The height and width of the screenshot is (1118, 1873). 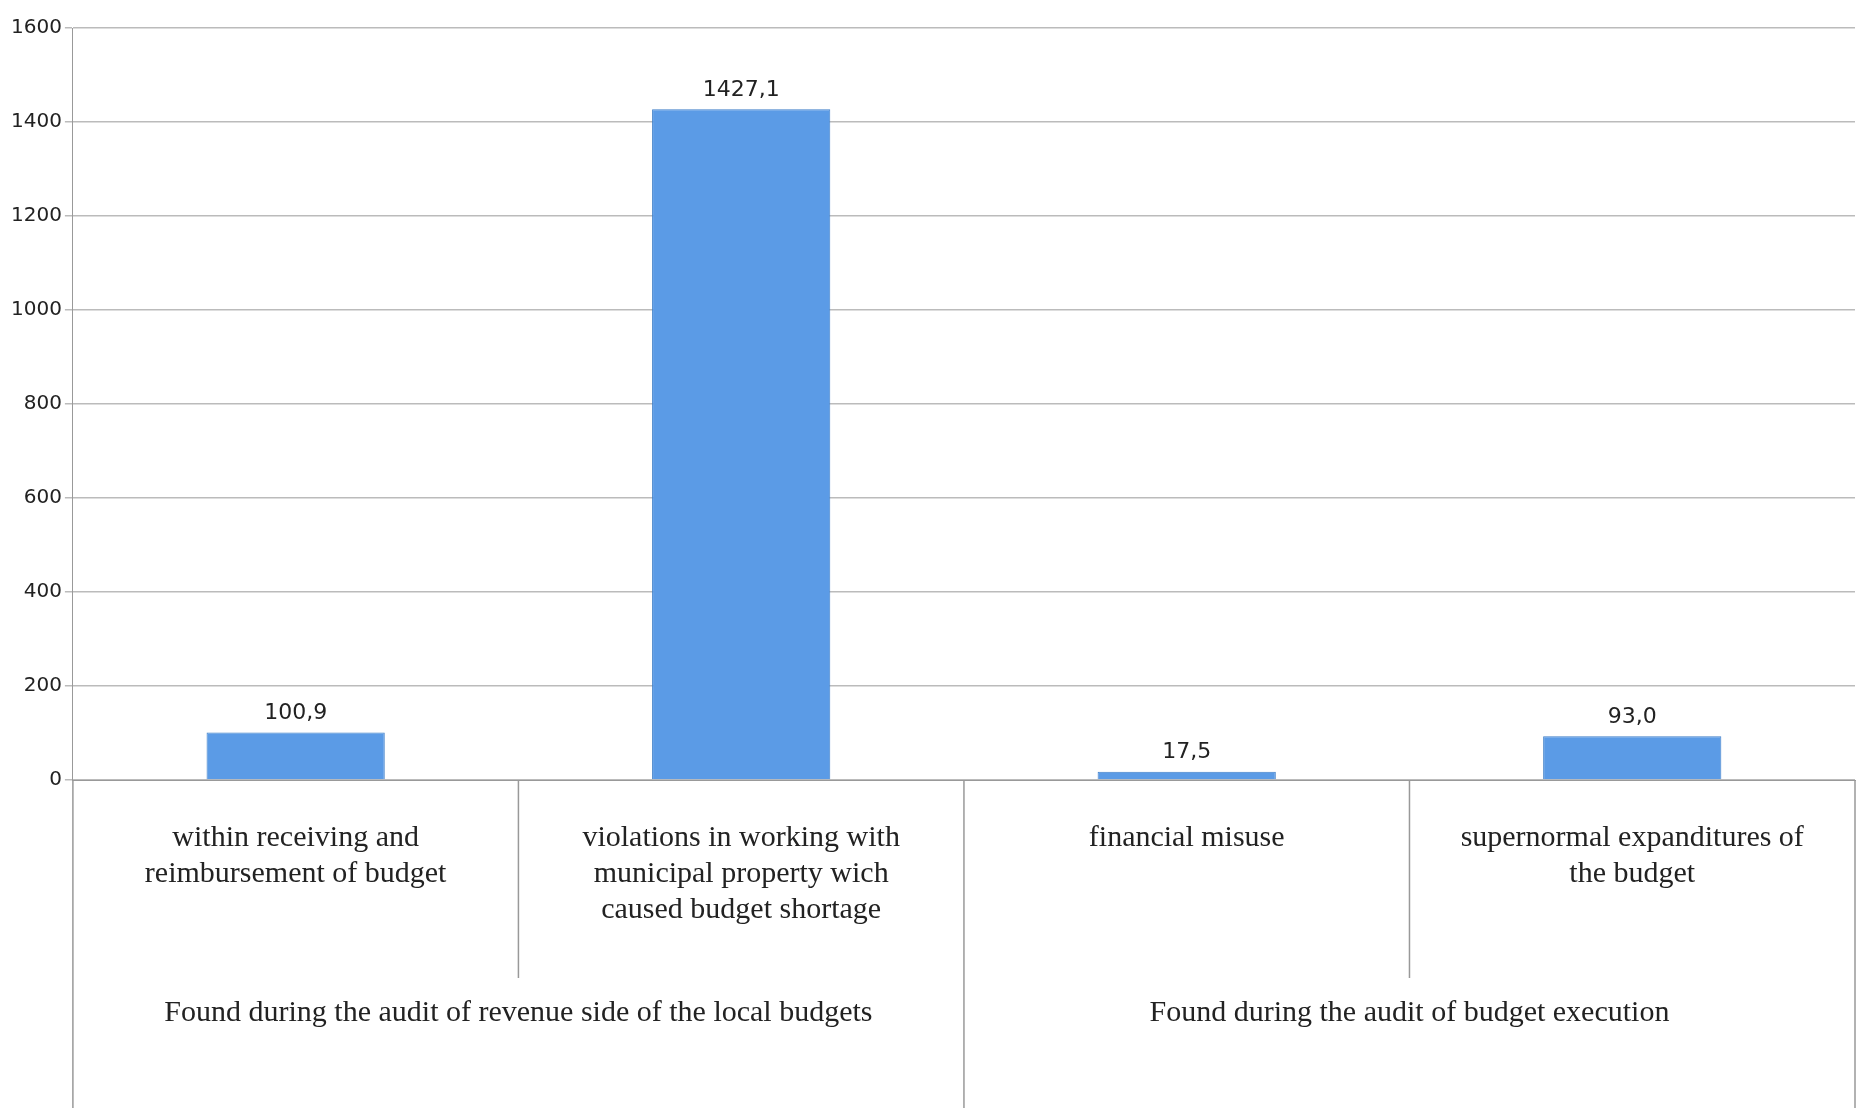 I want to click on y-tick-label: 800, so click(x=42, y=402).